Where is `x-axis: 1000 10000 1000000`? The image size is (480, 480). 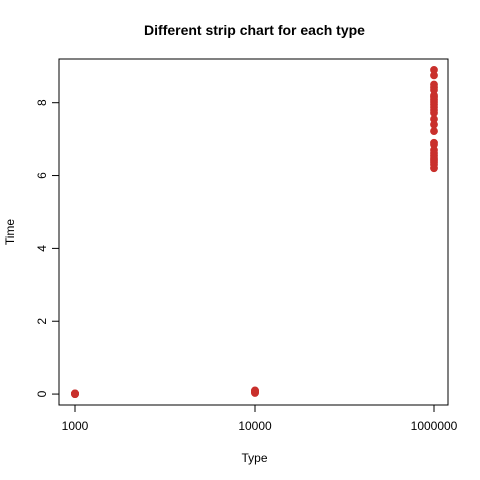 x-axis: 1000 10000 1000000 is located at coordinates (260, 419).